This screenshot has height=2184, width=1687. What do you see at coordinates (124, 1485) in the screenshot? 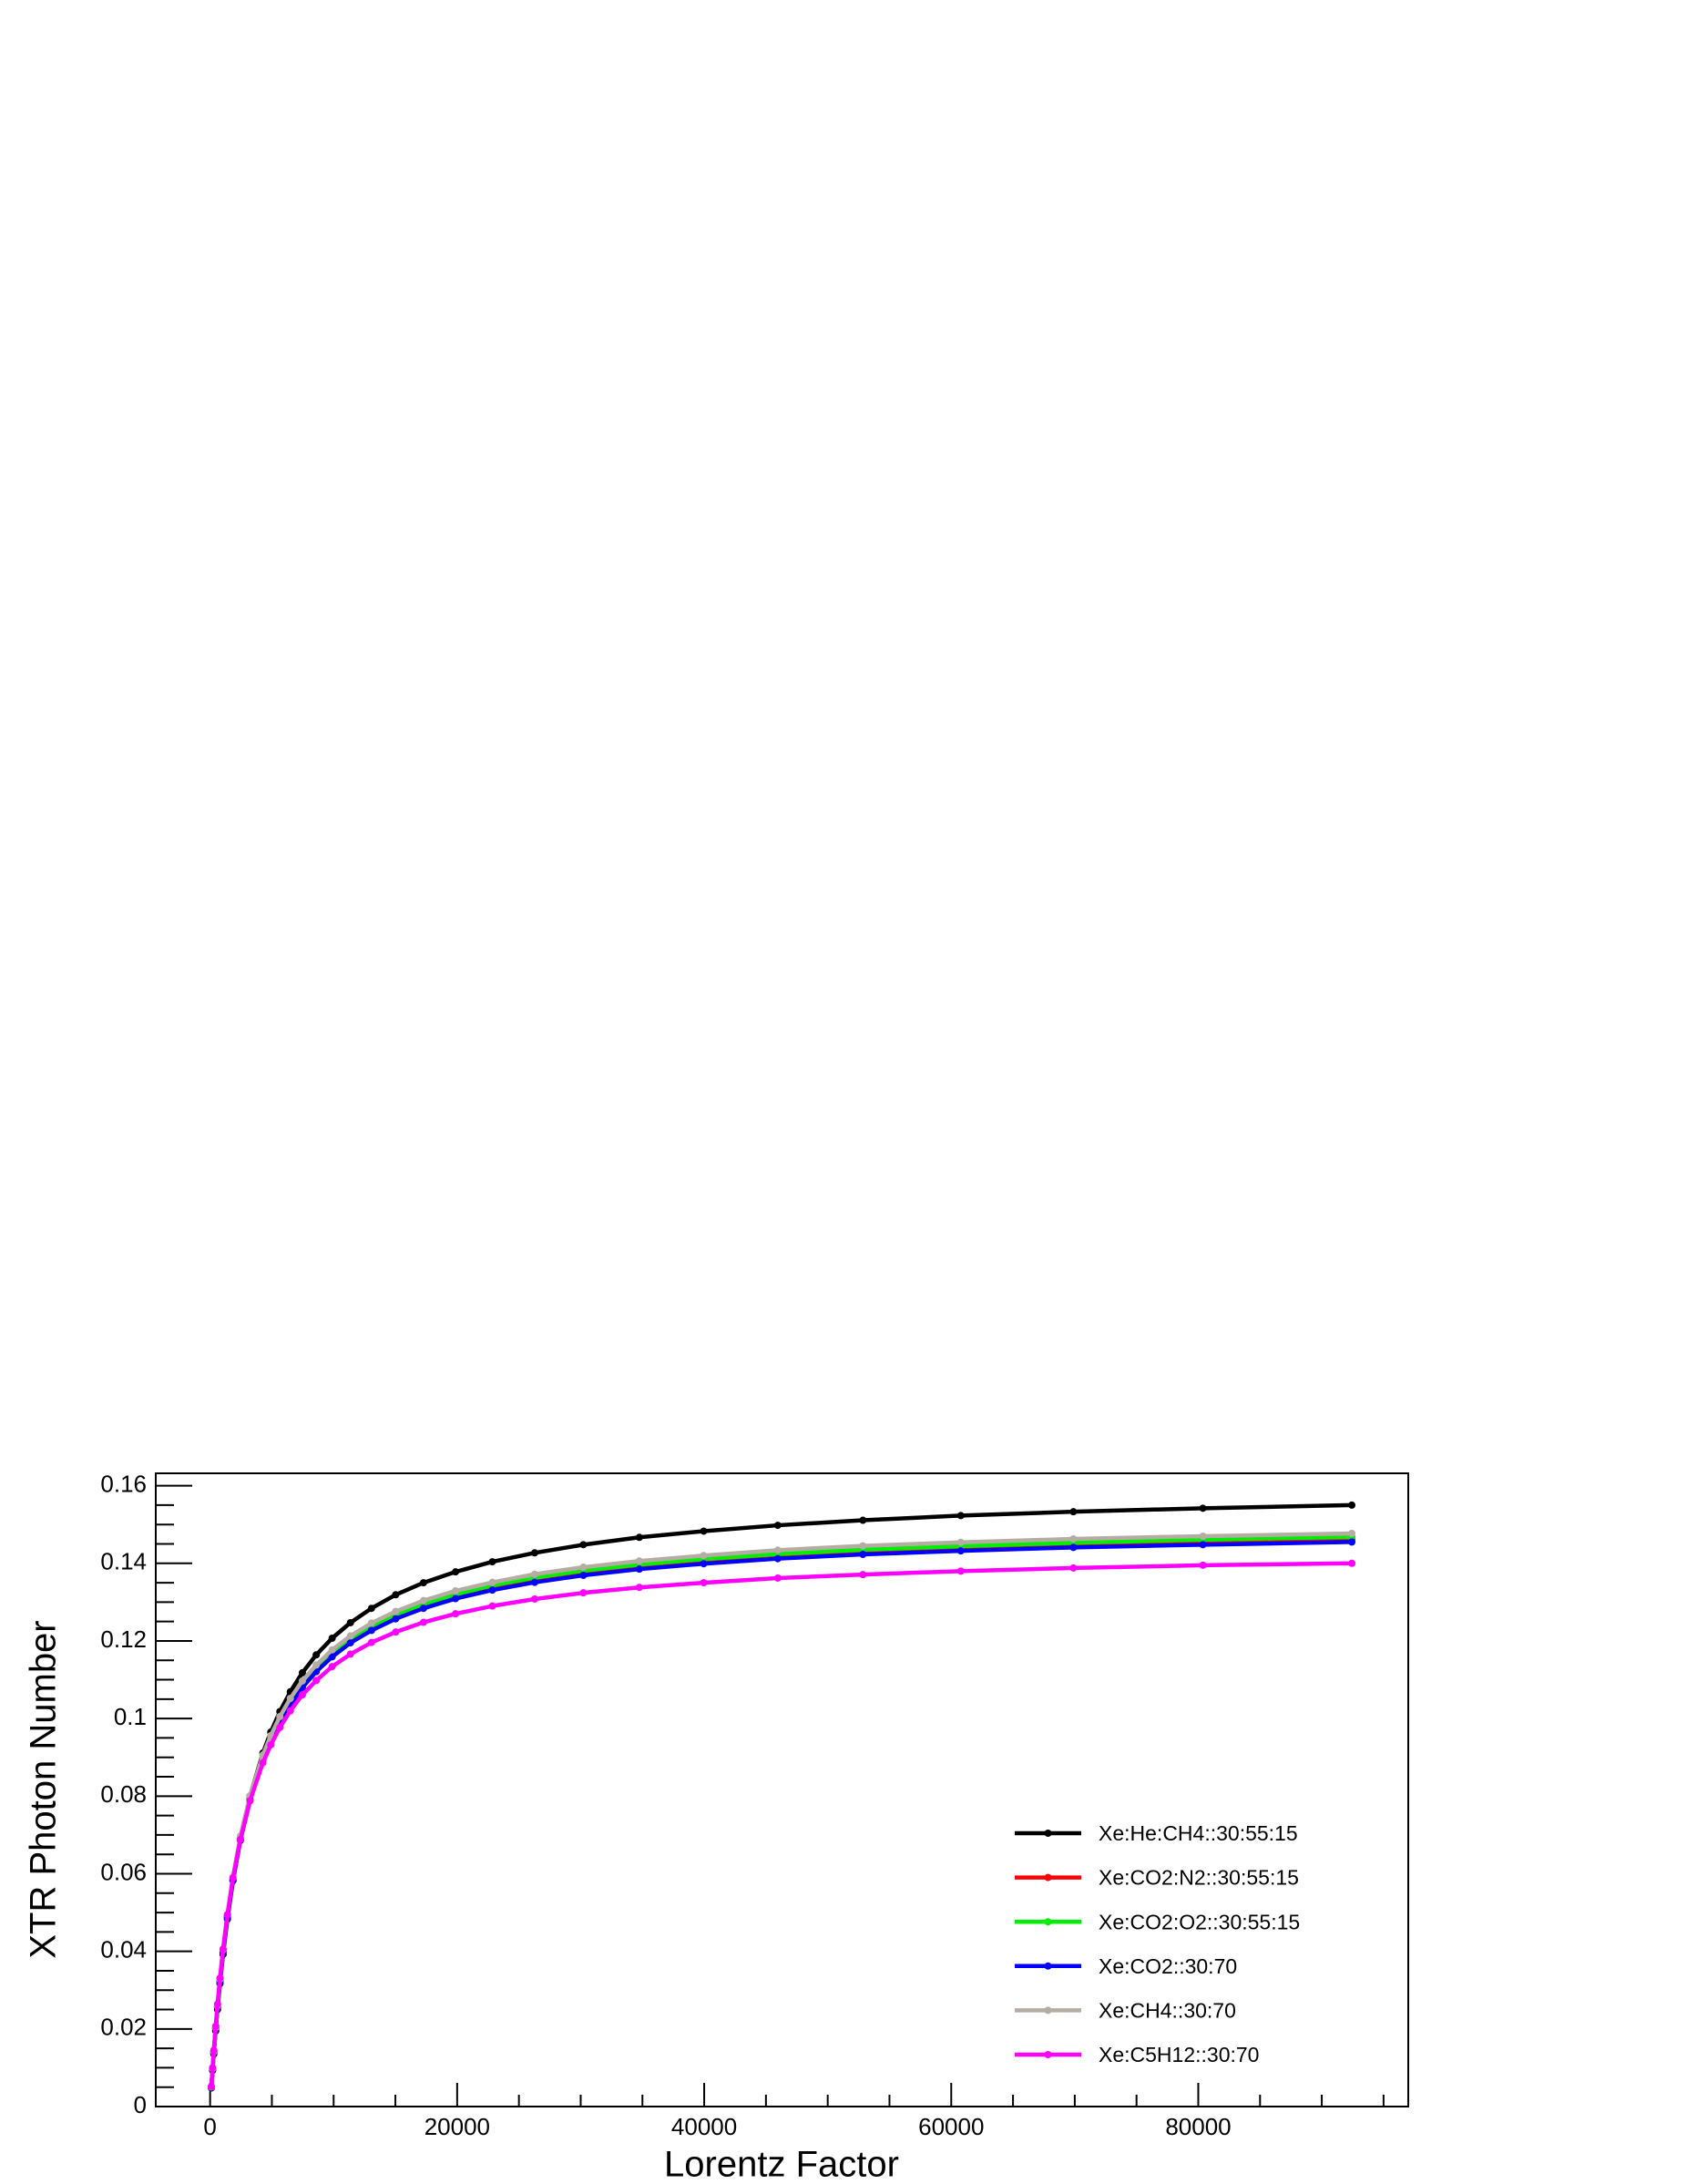
I see `y-tick-label: 0.16` at bounding box center [124, 1485].